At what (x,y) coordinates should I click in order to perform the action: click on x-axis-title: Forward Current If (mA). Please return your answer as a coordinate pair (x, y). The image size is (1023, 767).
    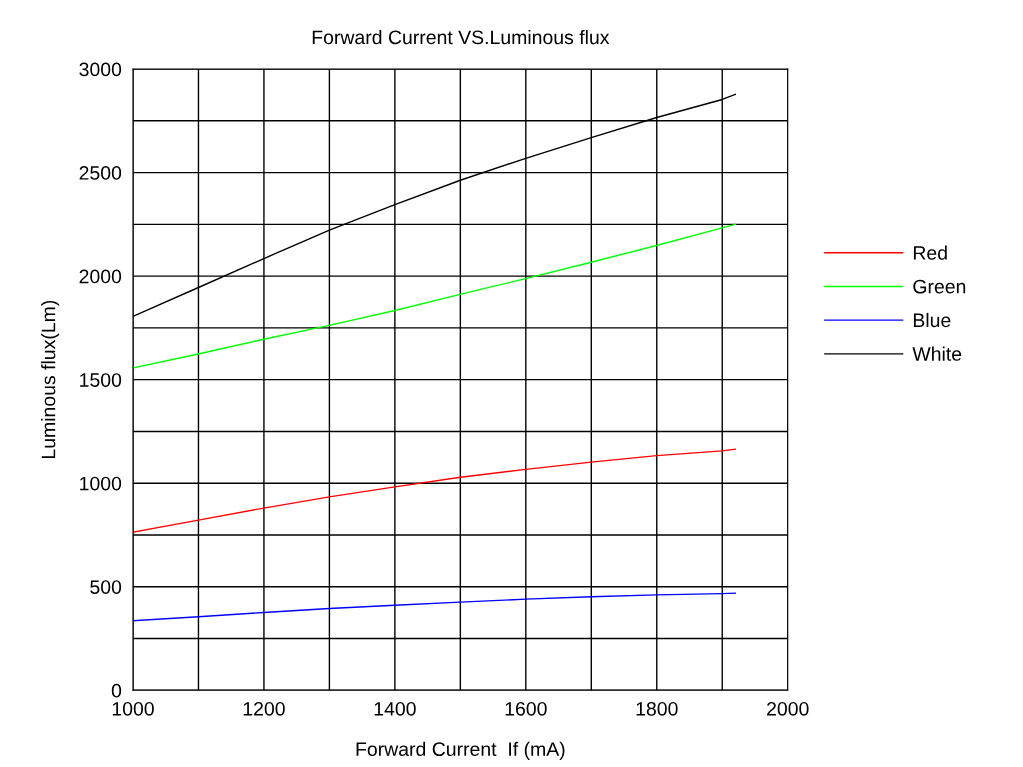
    Looking at the image, I should click on (460, 750).